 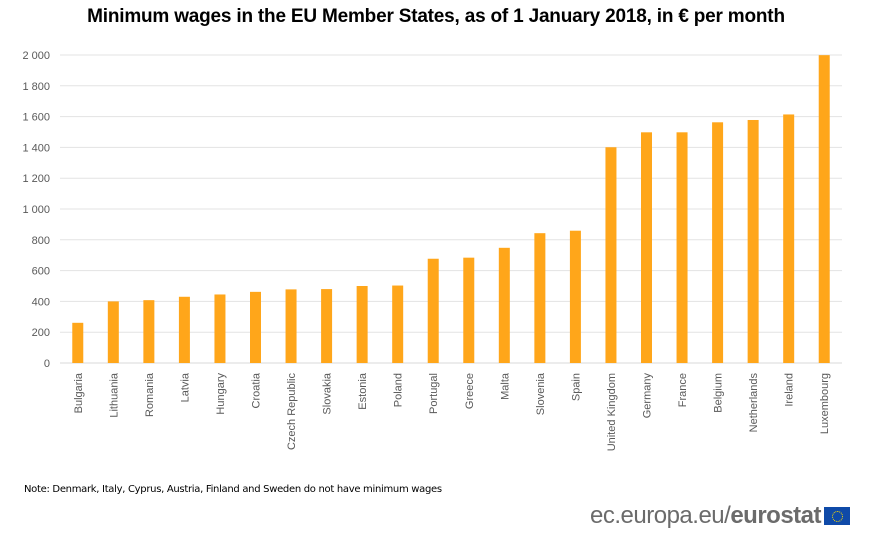 What do you see at coordinates (257, 390) in the screenshot?
I see `x-tick-label: Croatia` at bounding box center [257, 390].